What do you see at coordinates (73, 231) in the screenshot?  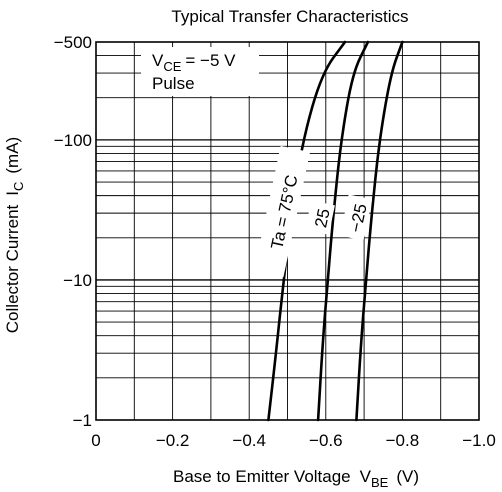 I see `y-tick-labels: −500 −100 −10 −1` at bounding box center [73, 231].